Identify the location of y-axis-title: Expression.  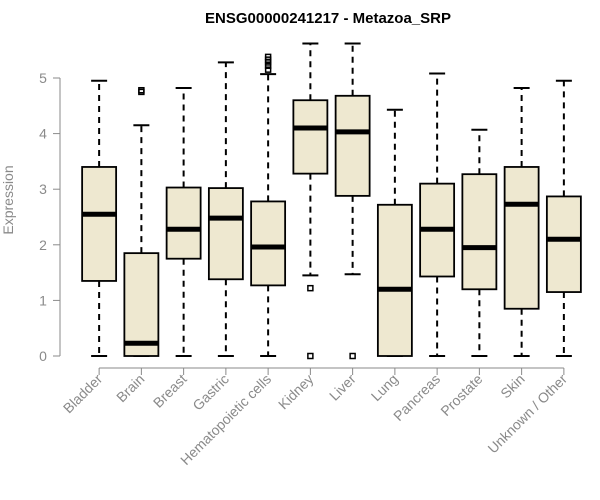
(8, 199).